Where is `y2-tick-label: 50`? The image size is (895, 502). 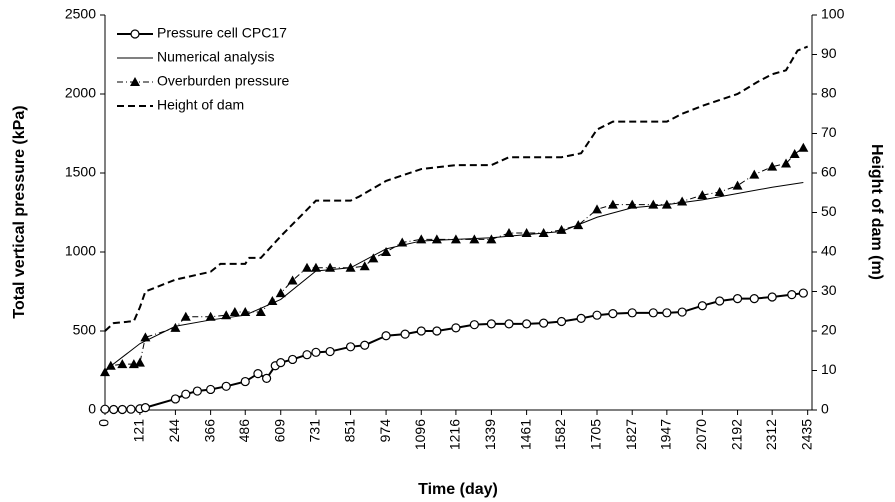 y2-tick-label: 50 is located at coordinates (829, 211).